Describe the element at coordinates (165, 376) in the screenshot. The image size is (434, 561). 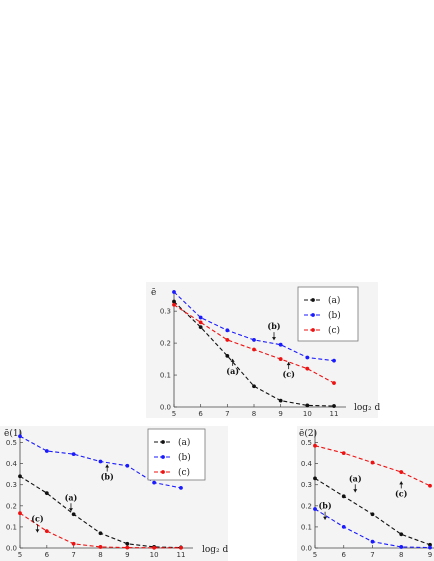
I see `y-tick-label: 0.1` at that location.